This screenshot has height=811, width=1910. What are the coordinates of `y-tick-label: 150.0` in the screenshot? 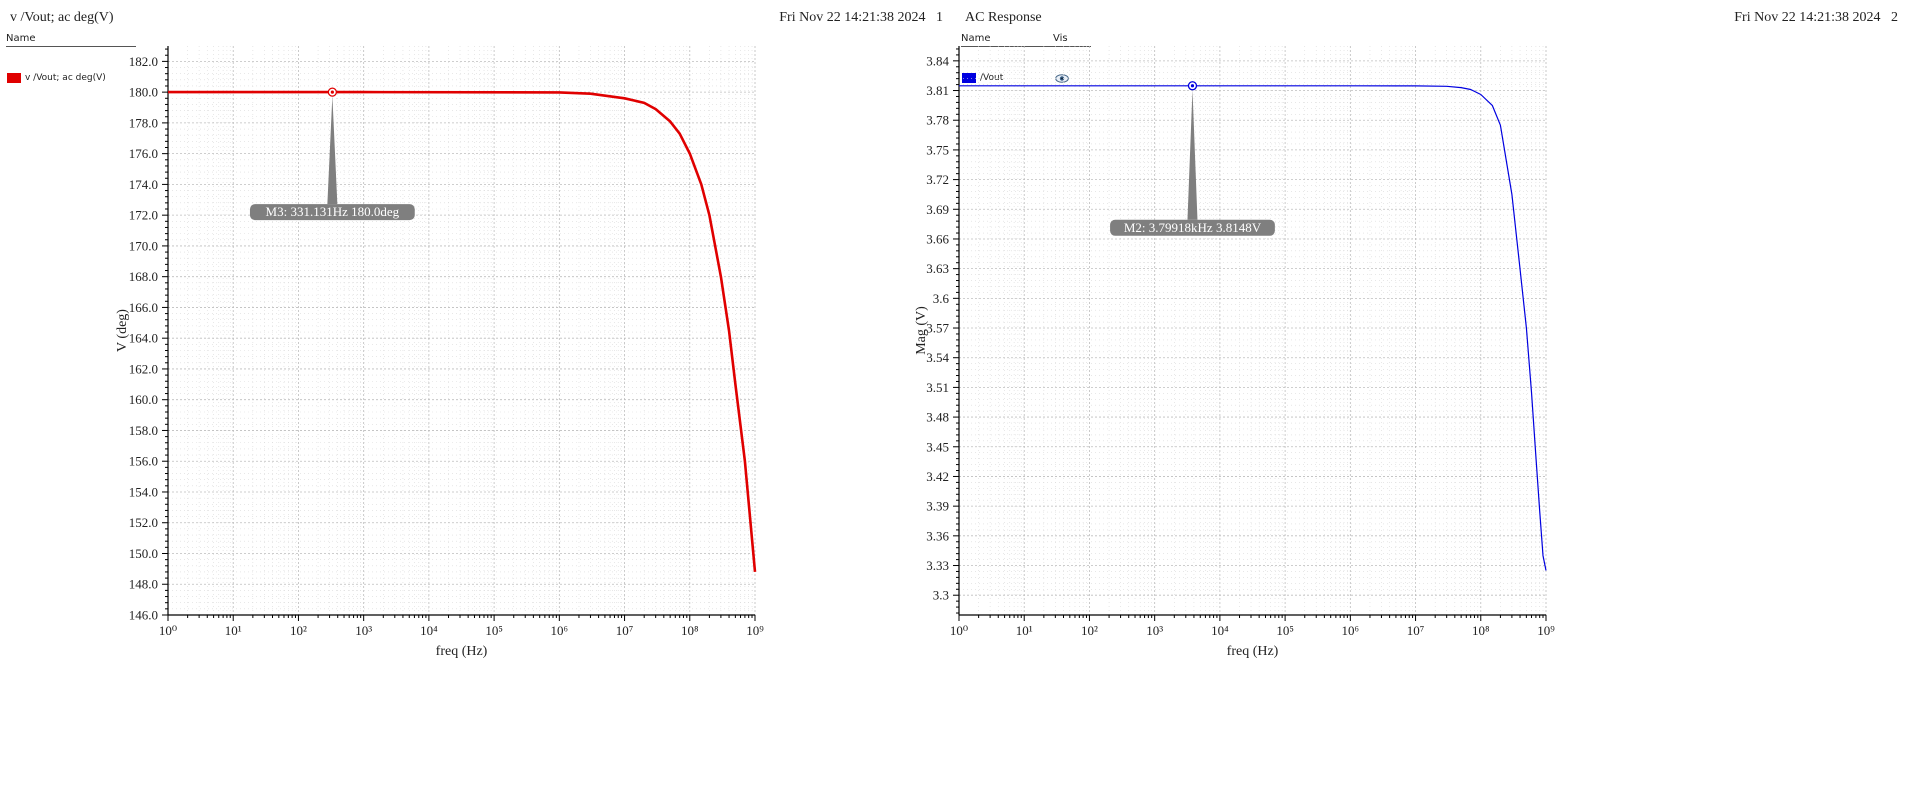 It's located at (143, 553).